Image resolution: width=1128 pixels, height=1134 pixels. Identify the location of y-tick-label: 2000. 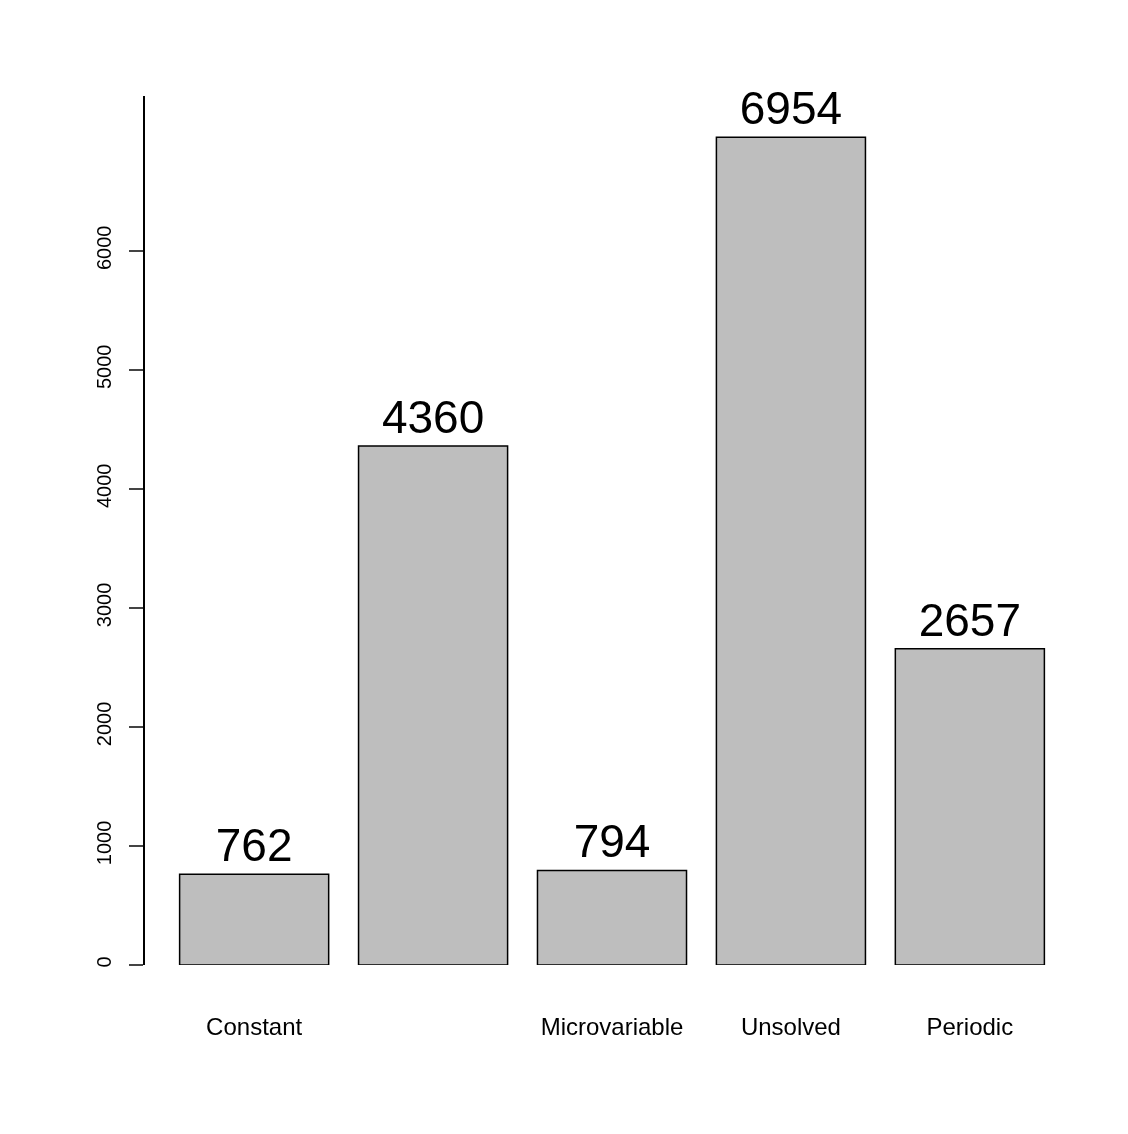
(104, 724).